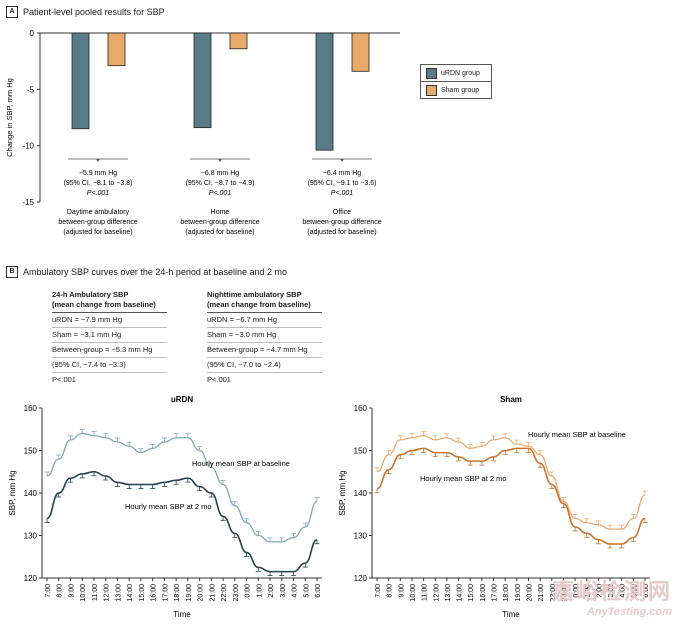 The width and height of the screenshot is (680, 624). Describe the element at coordinates (98, 183) in the screenshot. I see `bar-annotation: (95% CI, −8.1 to −3.8)` at that location.